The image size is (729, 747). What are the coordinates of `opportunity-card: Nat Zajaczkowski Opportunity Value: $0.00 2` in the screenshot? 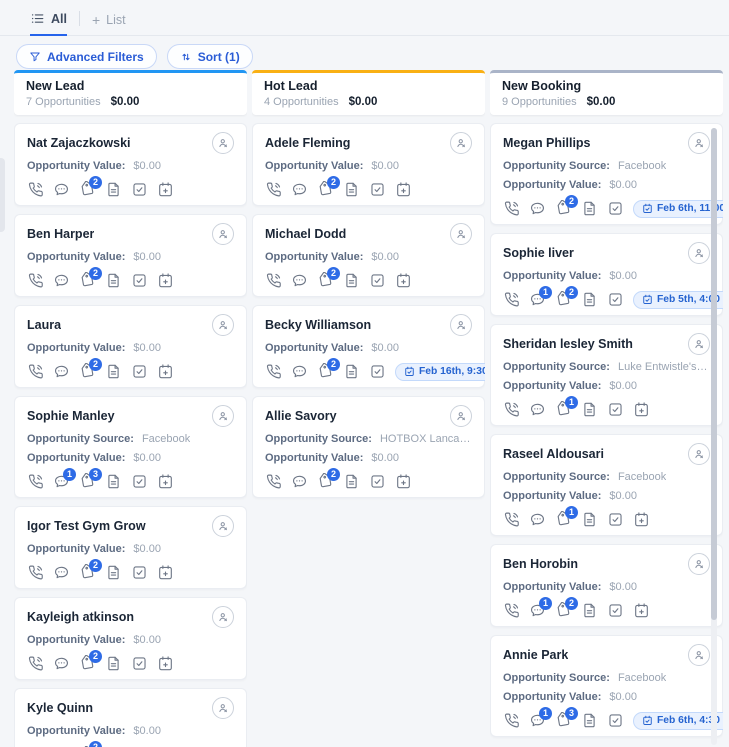 It's located at (130, 164).